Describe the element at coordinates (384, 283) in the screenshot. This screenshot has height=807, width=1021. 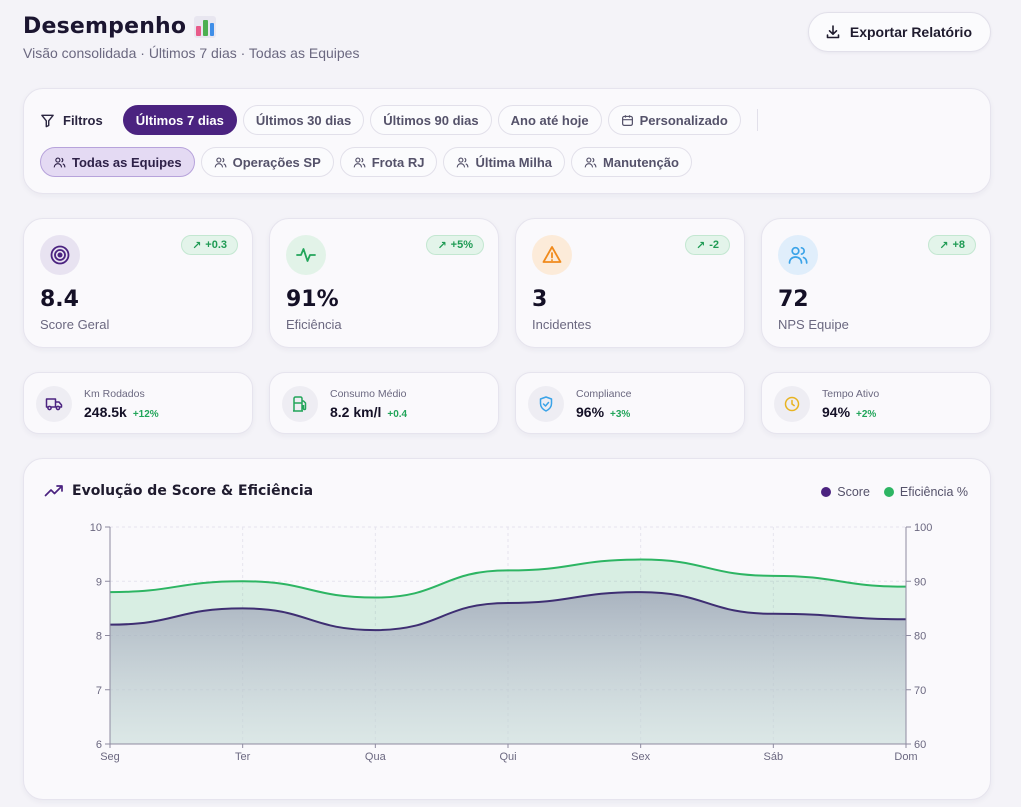
I see `stat-card-efficiency: ↗ +5% 91% Eficiência` at that location.